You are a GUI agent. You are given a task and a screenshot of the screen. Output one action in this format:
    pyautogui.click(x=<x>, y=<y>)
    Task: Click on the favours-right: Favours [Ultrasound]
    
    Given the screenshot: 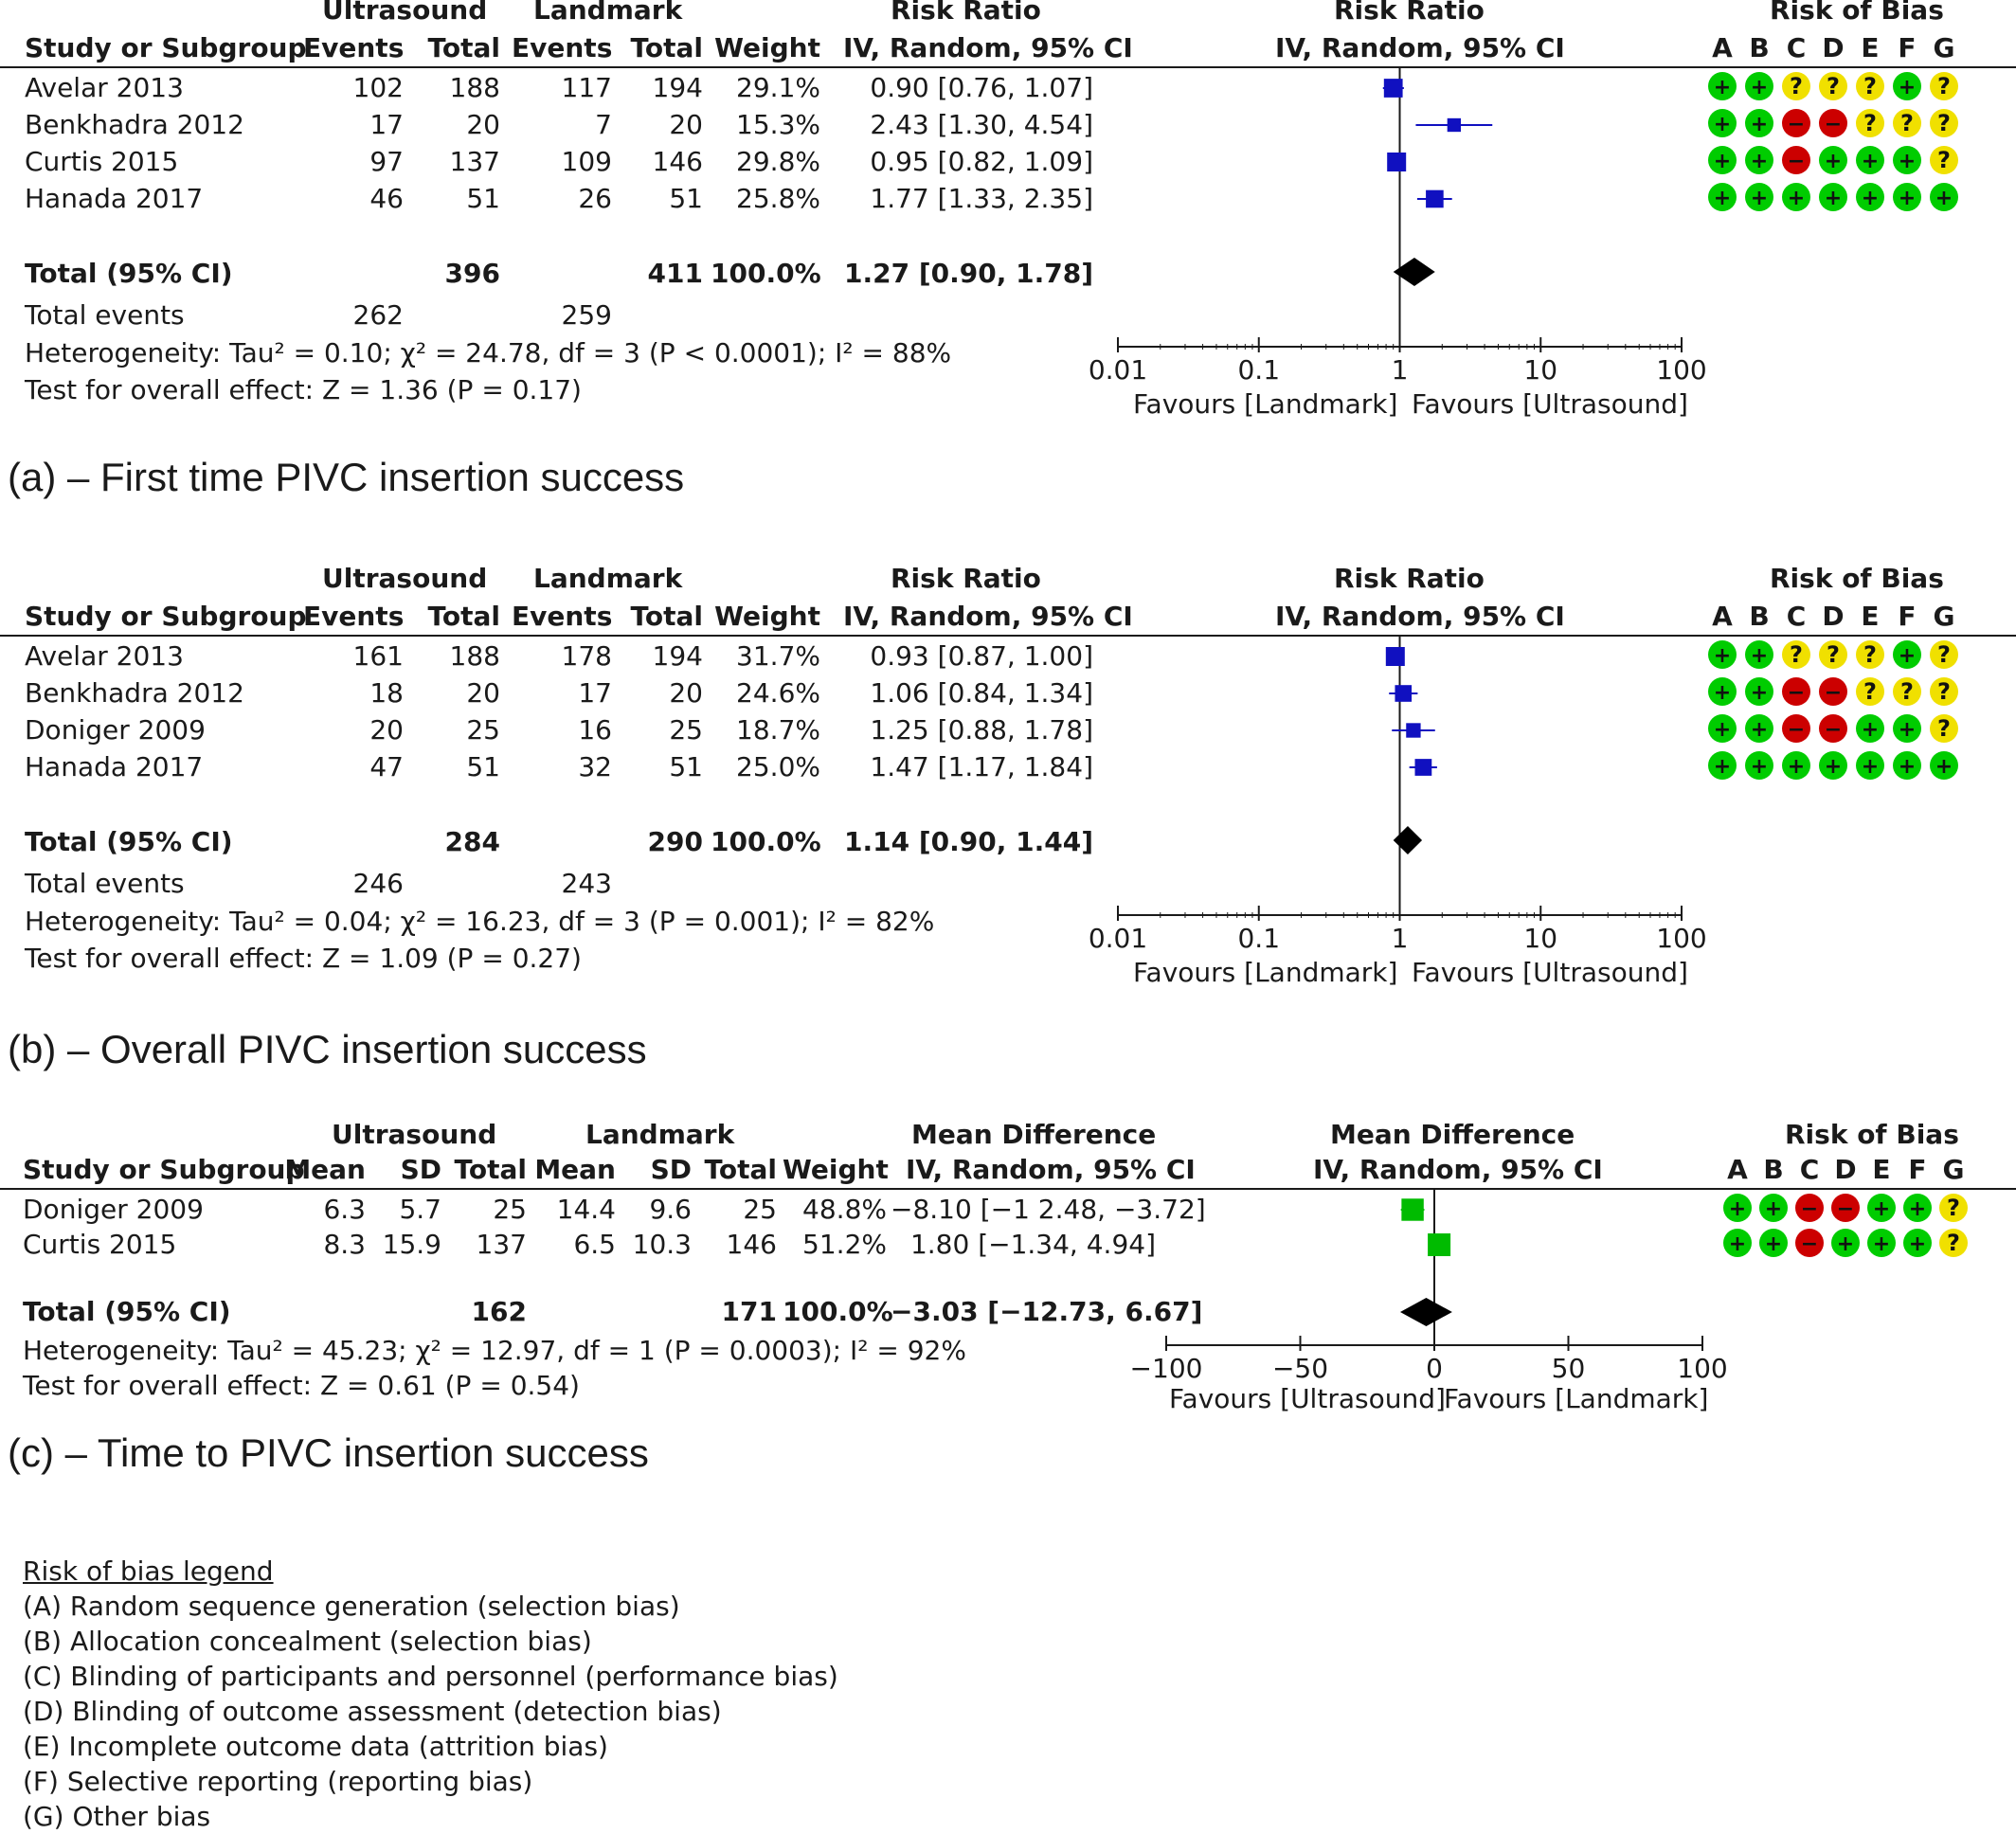 What is the action you would take?
    pyautogui.click(x=1550, y=404)
    